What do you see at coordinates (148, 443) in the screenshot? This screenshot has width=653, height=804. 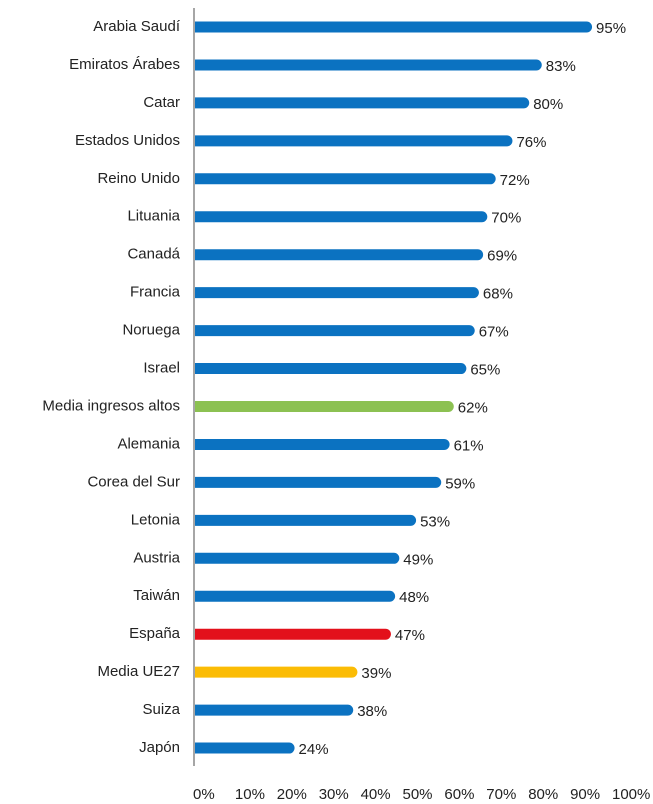 I see `y-tick-label: Alemania` at bounding box center [148, 443].